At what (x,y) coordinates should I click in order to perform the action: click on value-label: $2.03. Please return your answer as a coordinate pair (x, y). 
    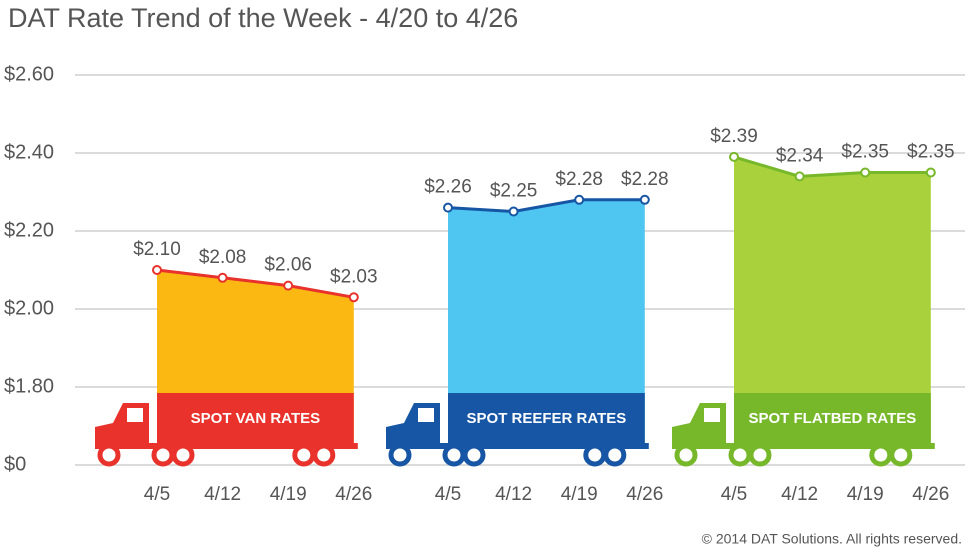
    Looking at the image, I should click on (354, 276).